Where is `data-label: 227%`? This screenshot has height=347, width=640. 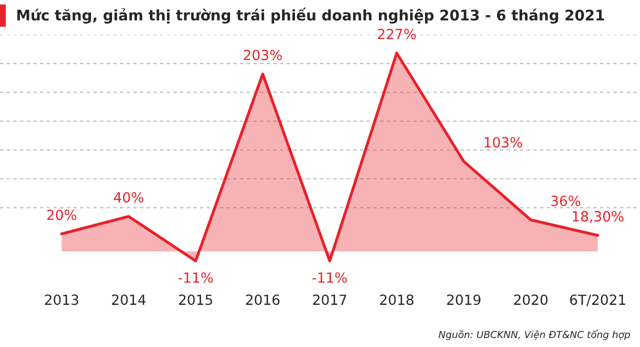 data-label: 227% is located at coordinates (397, 34).